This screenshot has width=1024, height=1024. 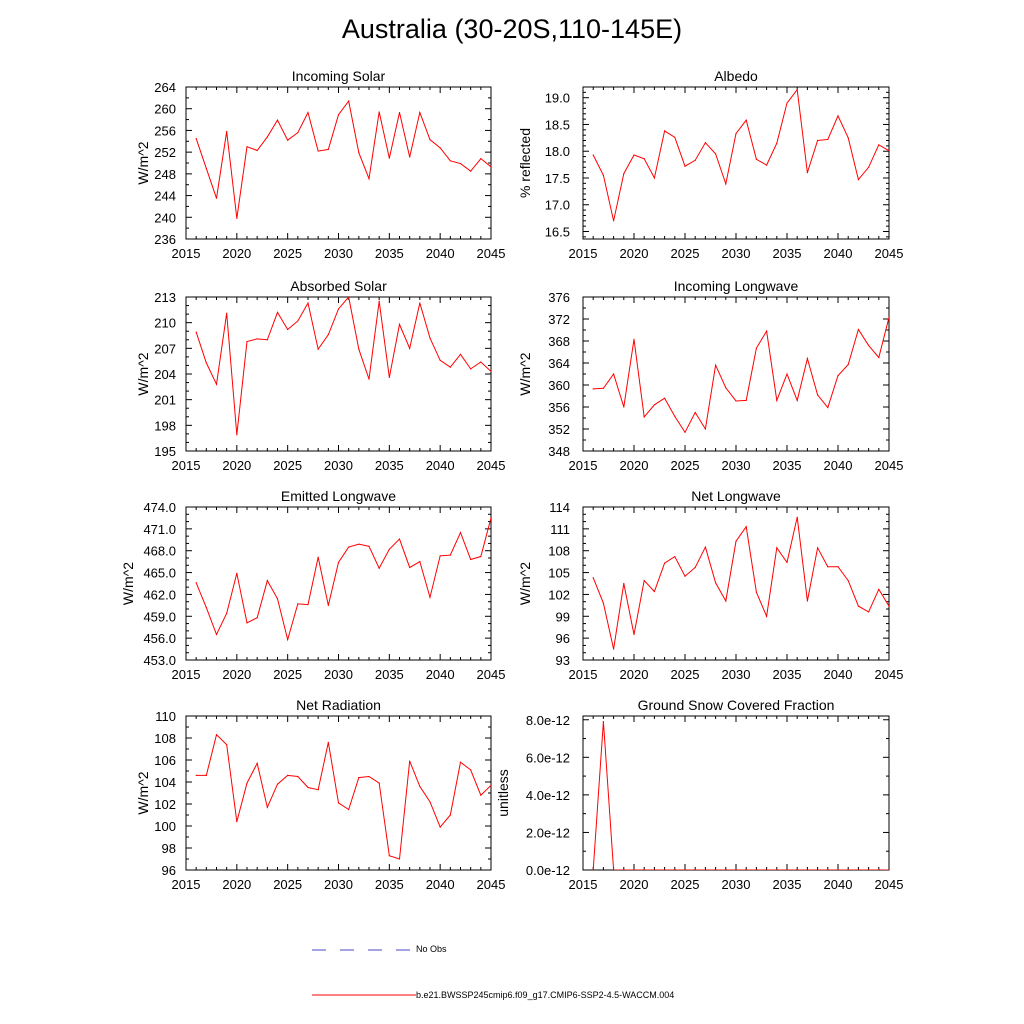 I want to click on plot-frame, so click(x=338, y=163).